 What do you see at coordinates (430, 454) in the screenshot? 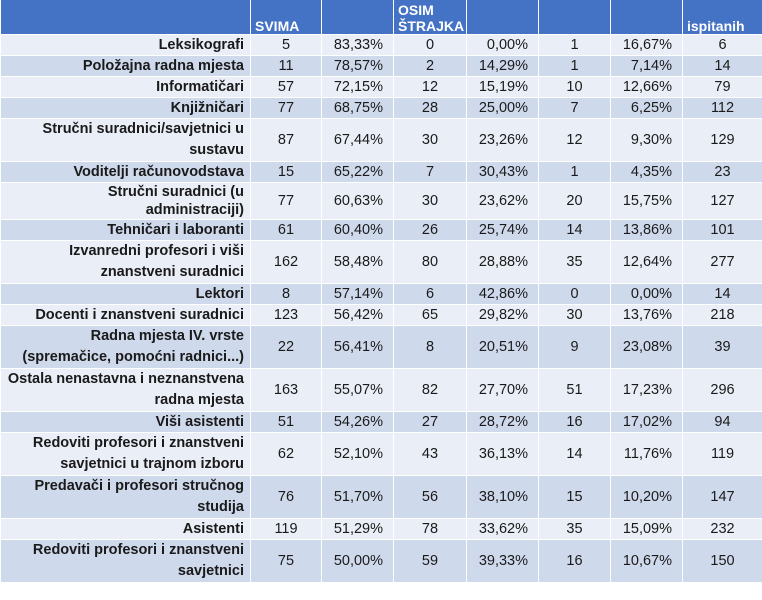
I see `count-osim-strajka: 43` at bounding box center [430, 454].